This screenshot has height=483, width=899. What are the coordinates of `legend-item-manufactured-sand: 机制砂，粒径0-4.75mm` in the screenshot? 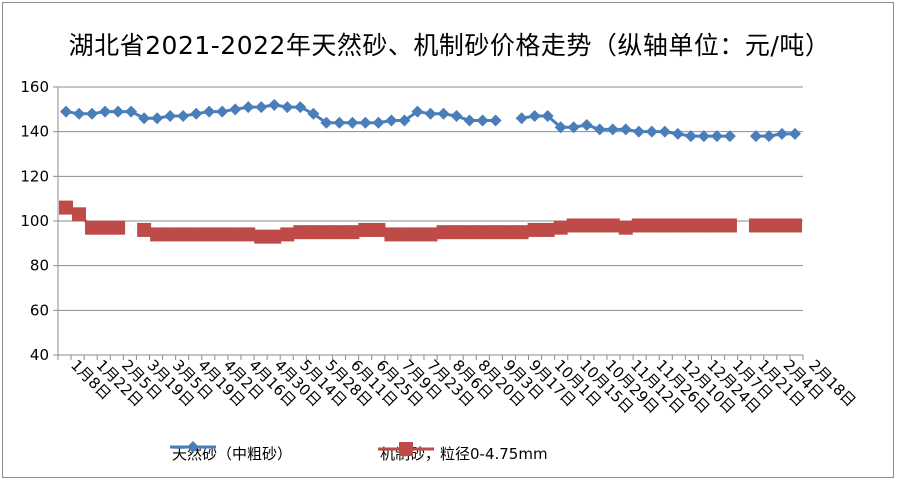 It's located at (462, 453).